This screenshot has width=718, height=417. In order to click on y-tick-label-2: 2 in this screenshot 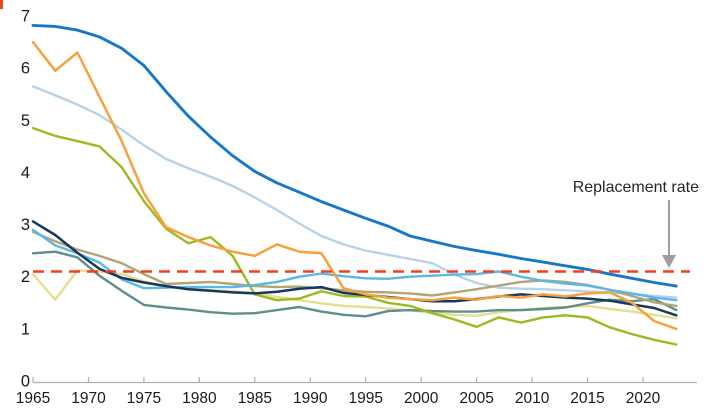, I will do `click(25, 277)`.